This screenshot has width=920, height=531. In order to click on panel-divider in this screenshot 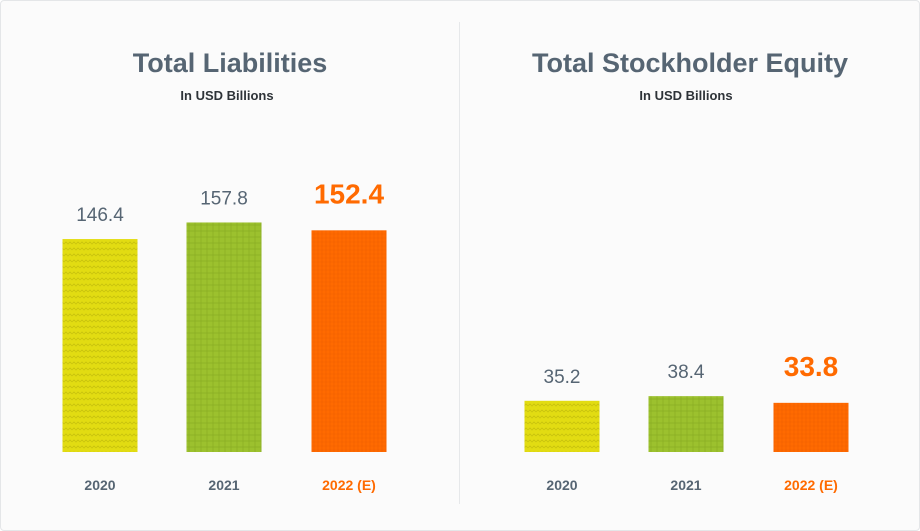, I will do `click(459, 263)`.